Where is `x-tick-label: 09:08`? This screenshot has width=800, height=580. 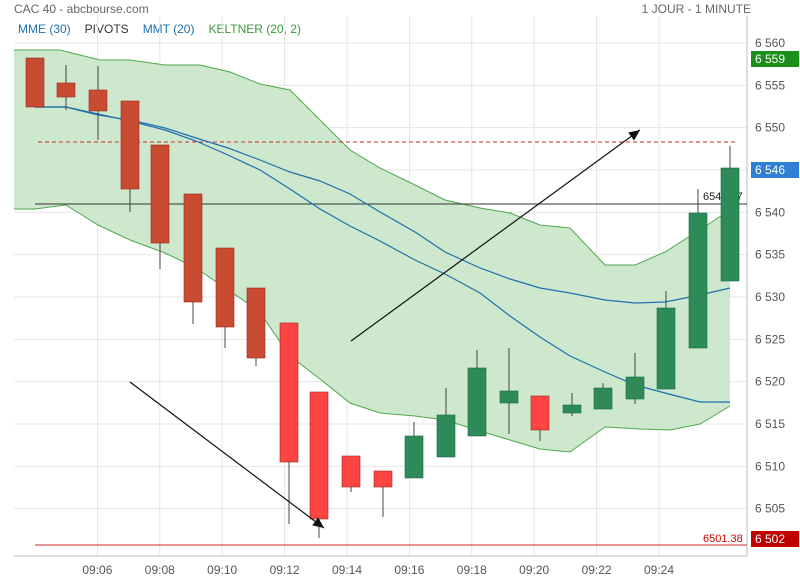 x-tick-label: 09:08 is located at coordinates (160, 570).